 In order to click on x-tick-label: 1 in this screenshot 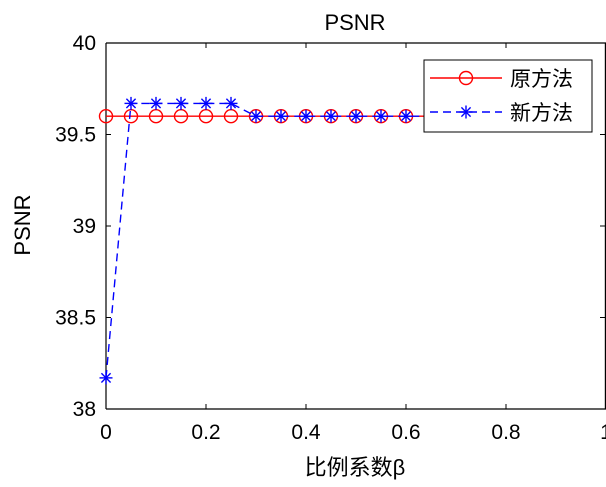, I will do `click(603, 432)`.